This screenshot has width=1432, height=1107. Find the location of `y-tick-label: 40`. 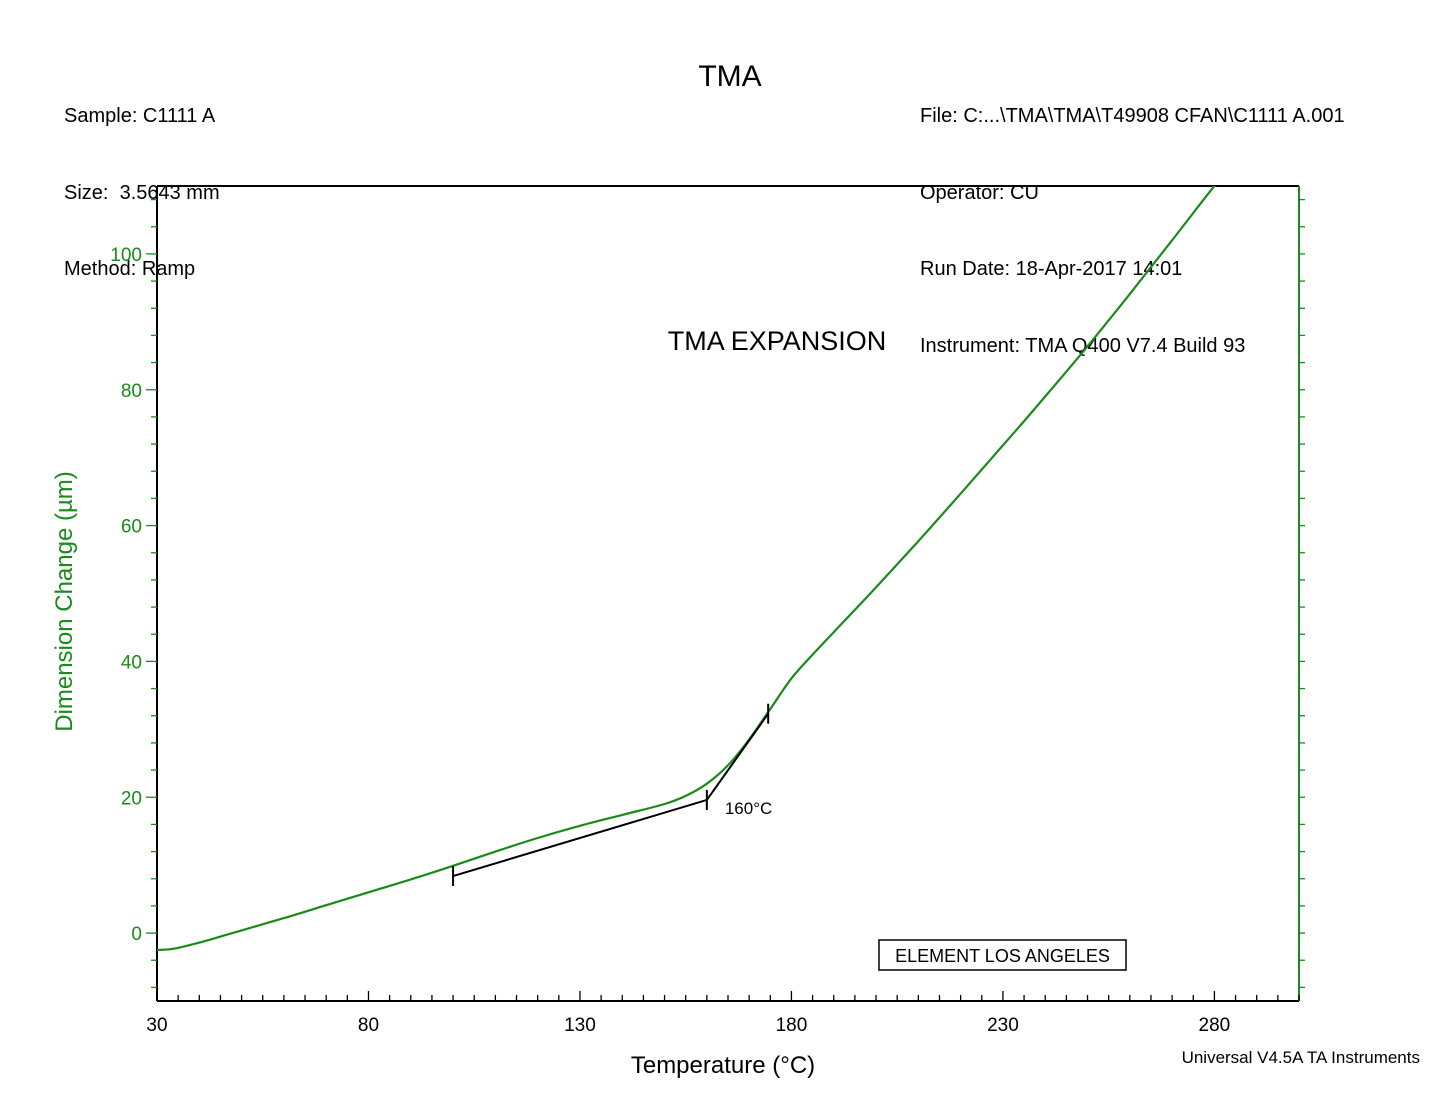

y-tick-label: 40 is located at coordinates (131, 662).